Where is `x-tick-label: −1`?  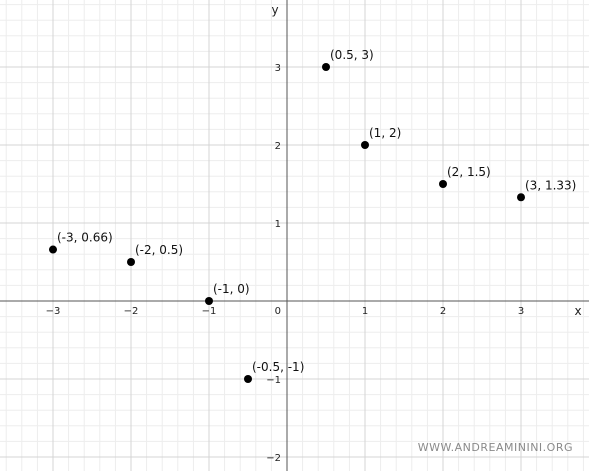
x-tick-label: −1 is located at coordinates (209, 311).